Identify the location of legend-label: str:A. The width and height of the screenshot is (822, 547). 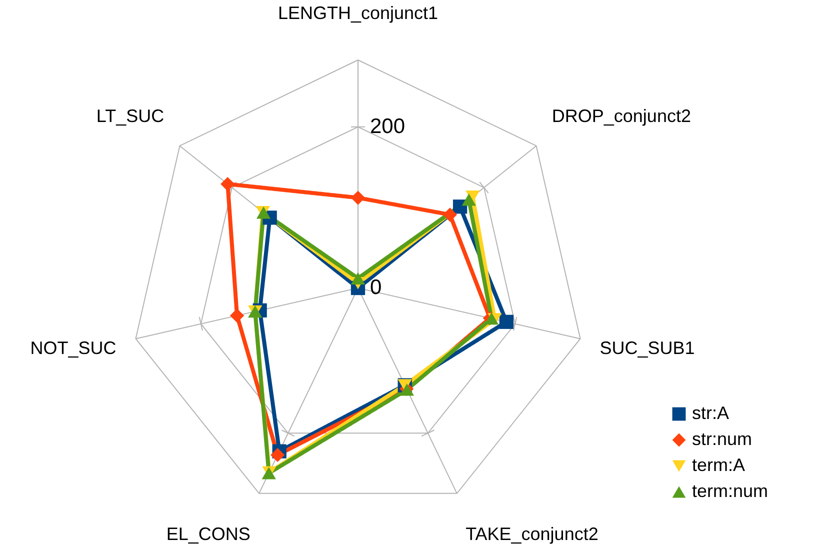
(711, 413).